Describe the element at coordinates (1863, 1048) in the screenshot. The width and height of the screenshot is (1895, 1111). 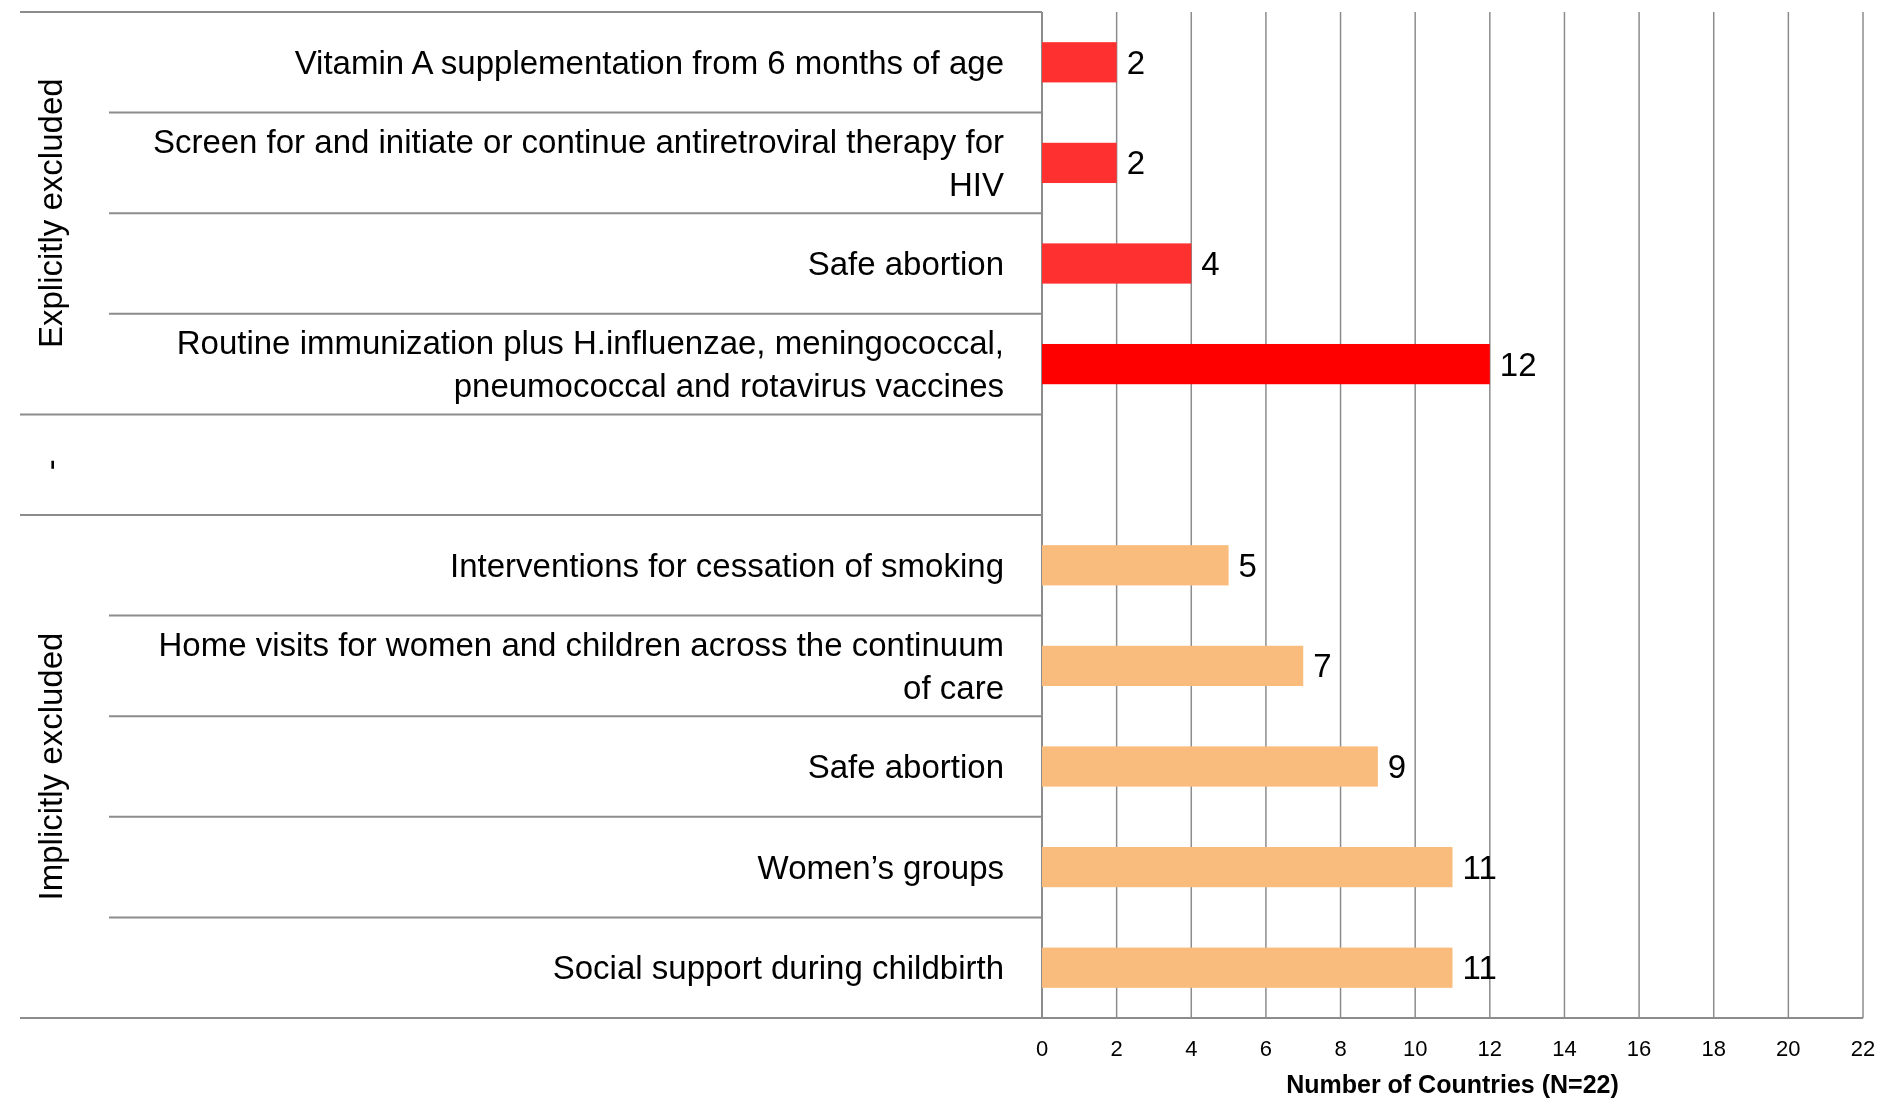
I see `x-tick-label: 22` at that location.